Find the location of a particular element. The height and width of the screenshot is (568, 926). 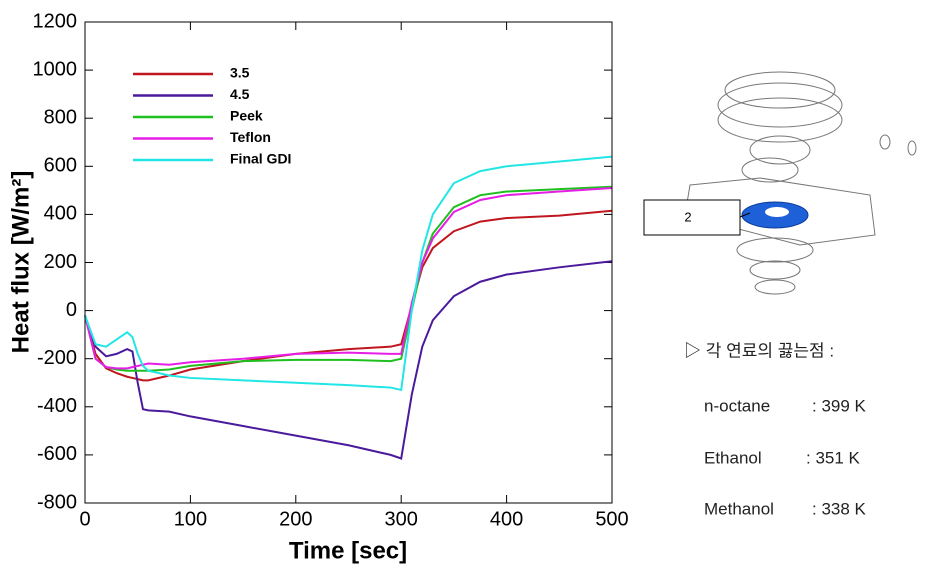

x-tick-label: 100 is located at coordinates (190, 519).